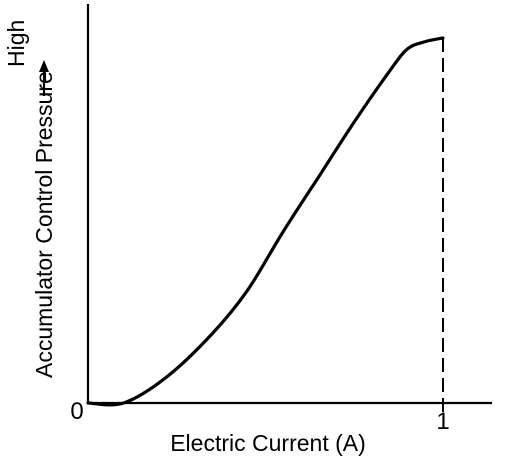 This screenshot has height=464, width=512. Describe the element at coordinates (44, 66) in the screenshot. I see `high-arrow-head-icon` at that location.